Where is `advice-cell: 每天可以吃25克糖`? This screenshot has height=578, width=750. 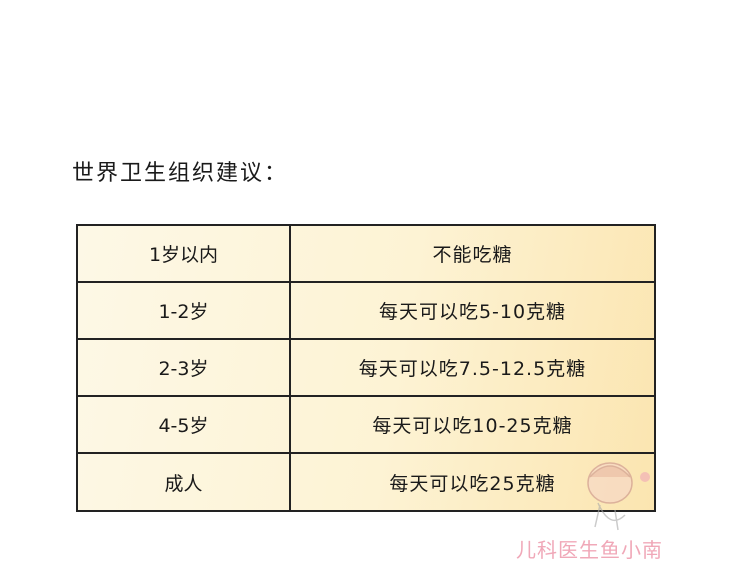 advice-cell: 每天可以吃25克糖 is located at coordinates (472, 483).